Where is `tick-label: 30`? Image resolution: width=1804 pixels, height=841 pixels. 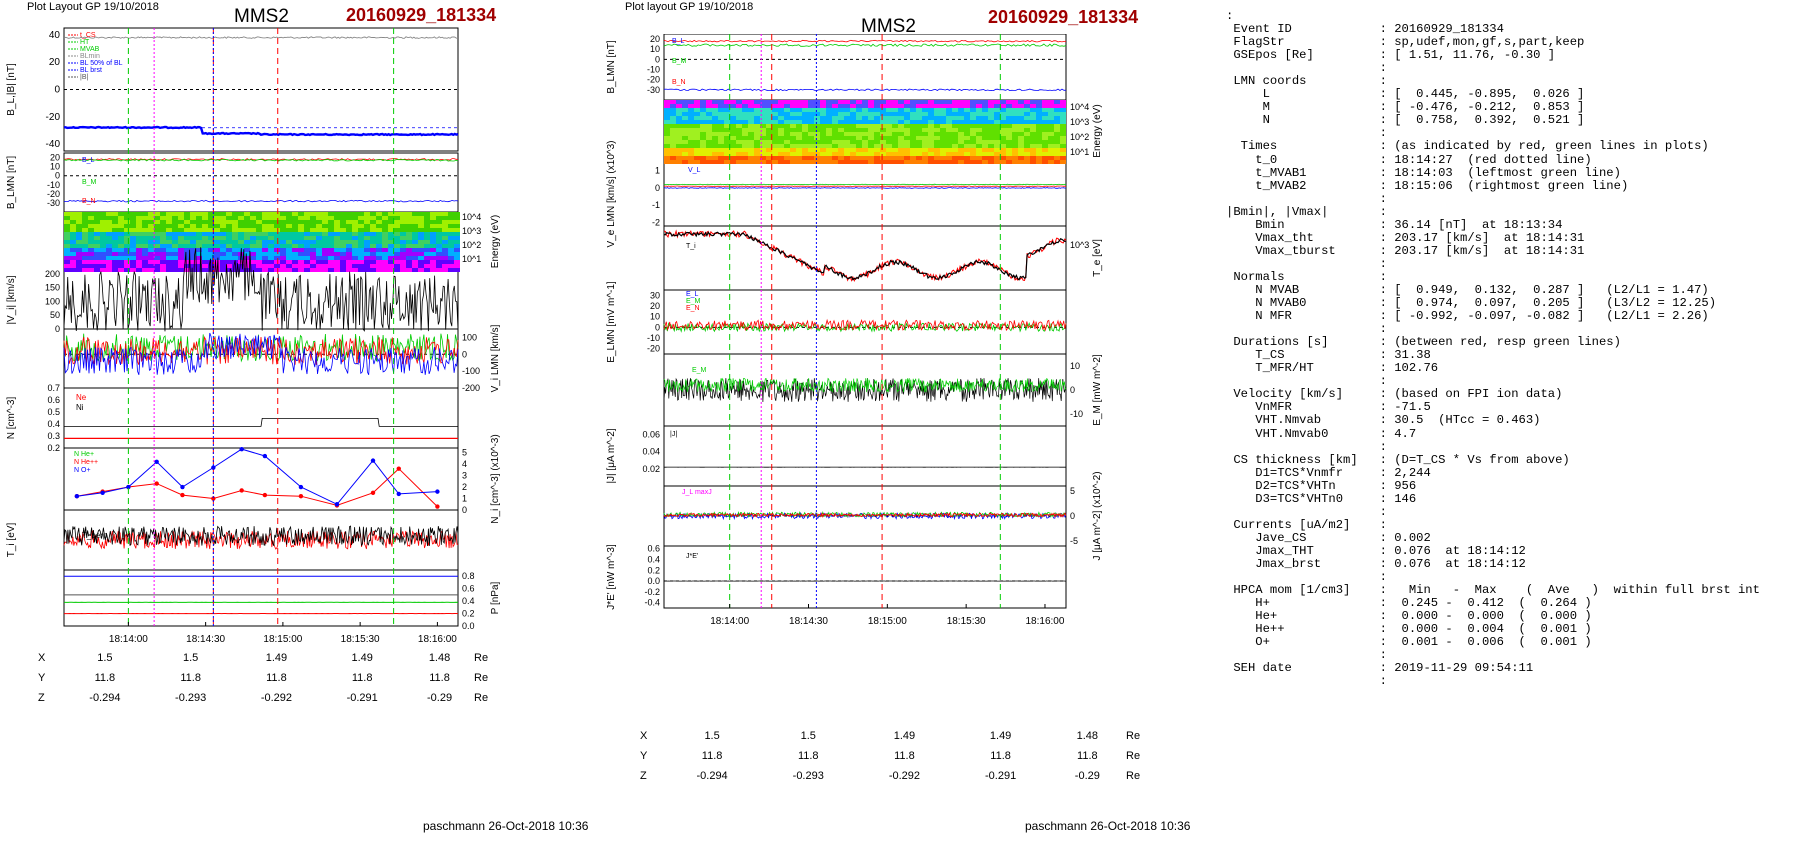 tick-label: 30 is located at coordinates (655, 295).